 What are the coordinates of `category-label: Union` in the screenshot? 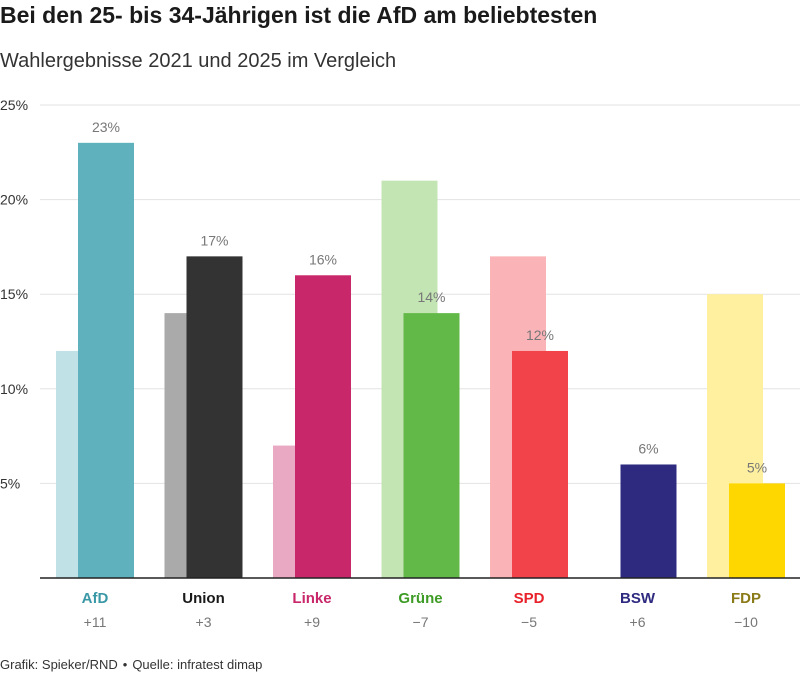 It's located at (203, 598).